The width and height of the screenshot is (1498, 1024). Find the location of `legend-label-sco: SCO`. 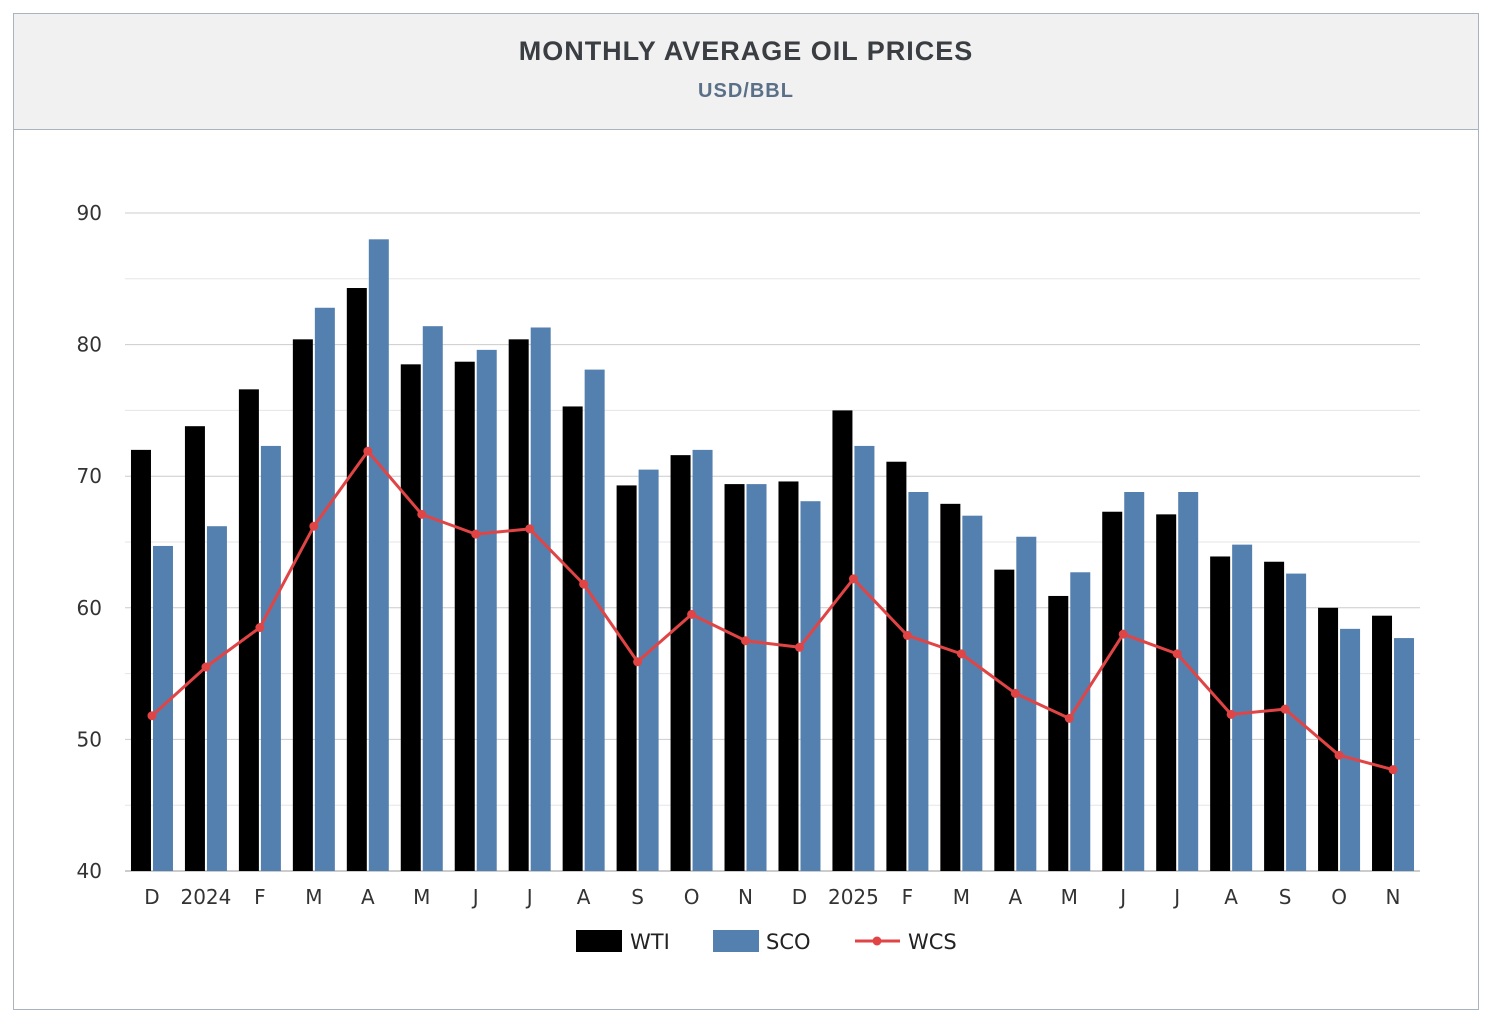

legend-label-sco: SCO is located at coordinates (788, 942).